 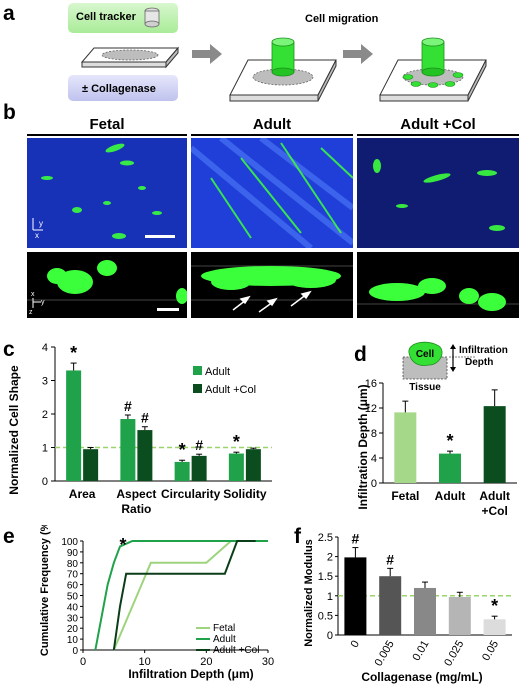 I want to click on panel-f-label: f, so click(x=297, y=536).